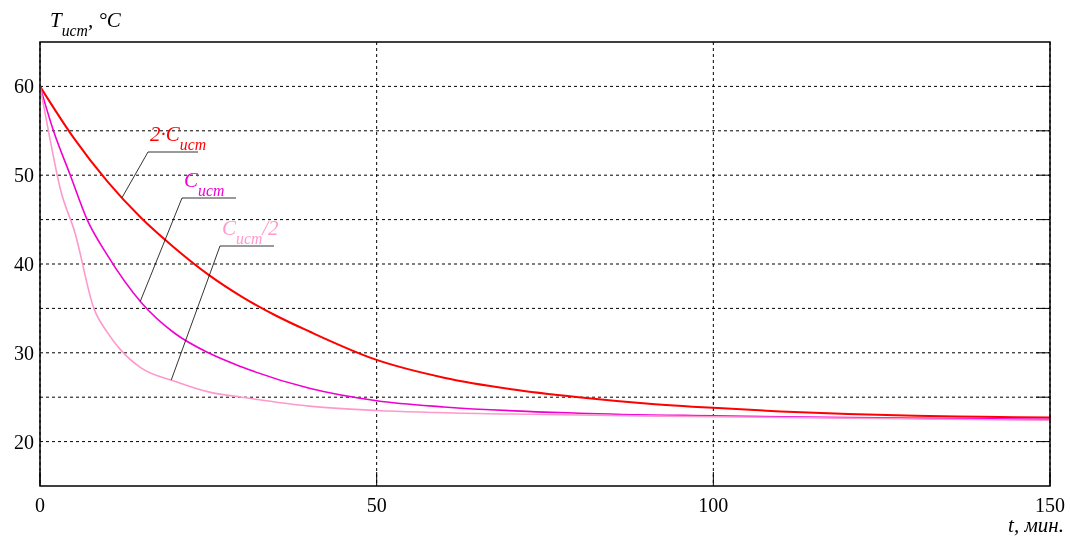 The image size is (1070, 540). What do you see at coordinates (24, 86) in the screenshot?
I see `y-tick-label: 60` at bounding box center [24, 86].